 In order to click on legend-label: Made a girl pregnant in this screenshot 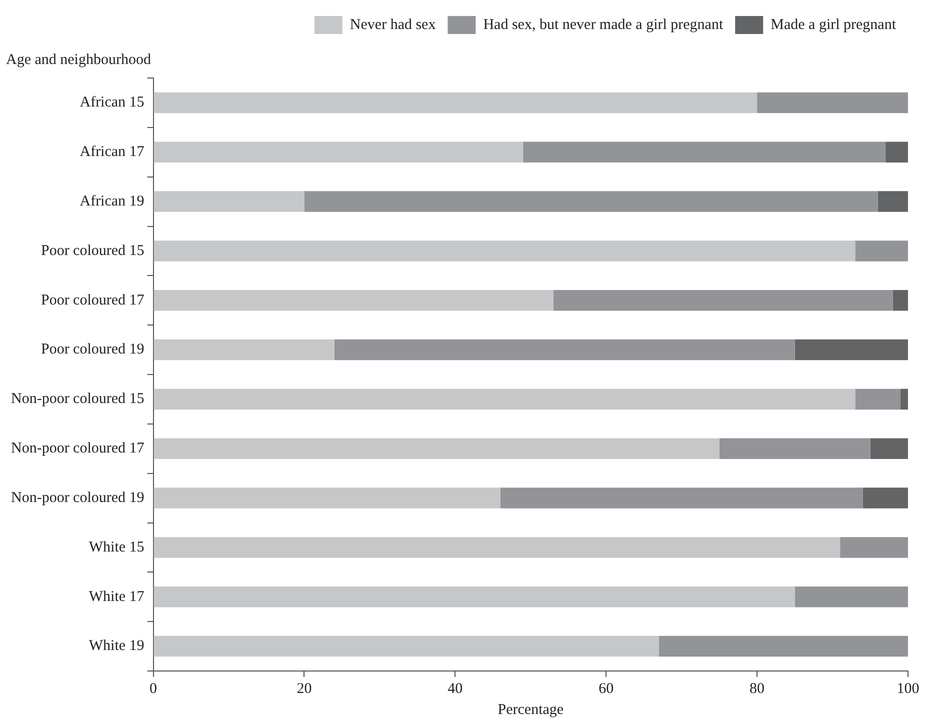, I will do `click(833, 24)`.